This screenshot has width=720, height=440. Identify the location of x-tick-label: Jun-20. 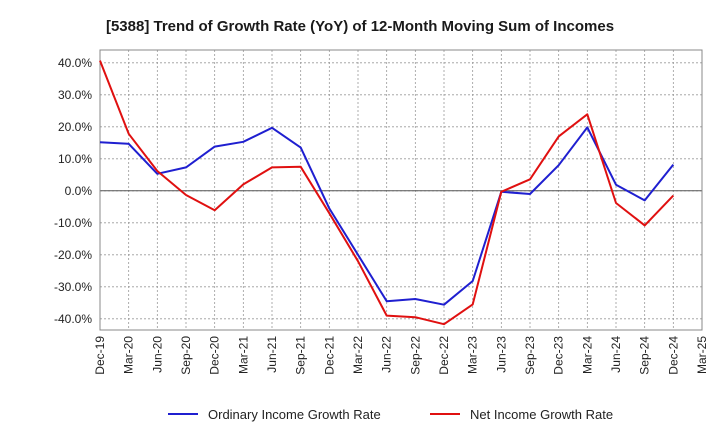
(157, 354).